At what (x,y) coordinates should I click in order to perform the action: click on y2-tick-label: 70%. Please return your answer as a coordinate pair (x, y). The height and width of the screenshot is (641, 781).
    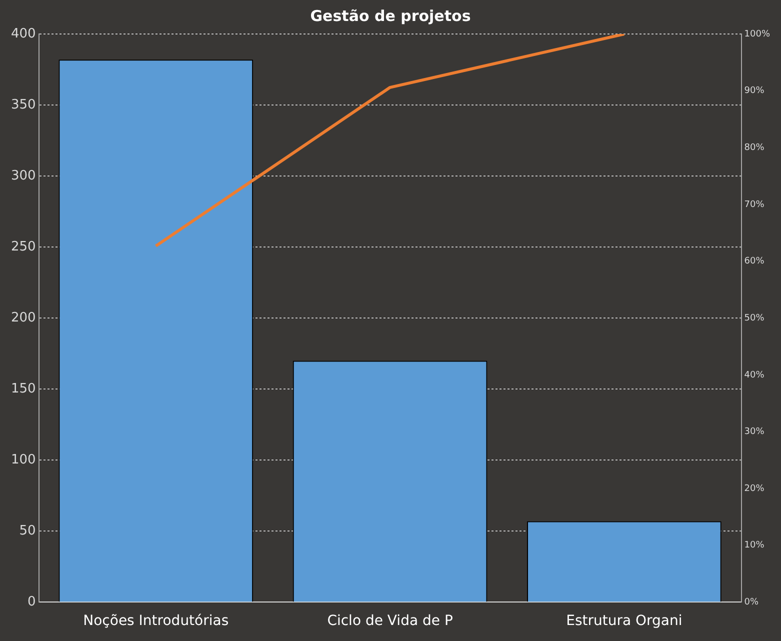
    Looking at the image, I should click on (754, 205).